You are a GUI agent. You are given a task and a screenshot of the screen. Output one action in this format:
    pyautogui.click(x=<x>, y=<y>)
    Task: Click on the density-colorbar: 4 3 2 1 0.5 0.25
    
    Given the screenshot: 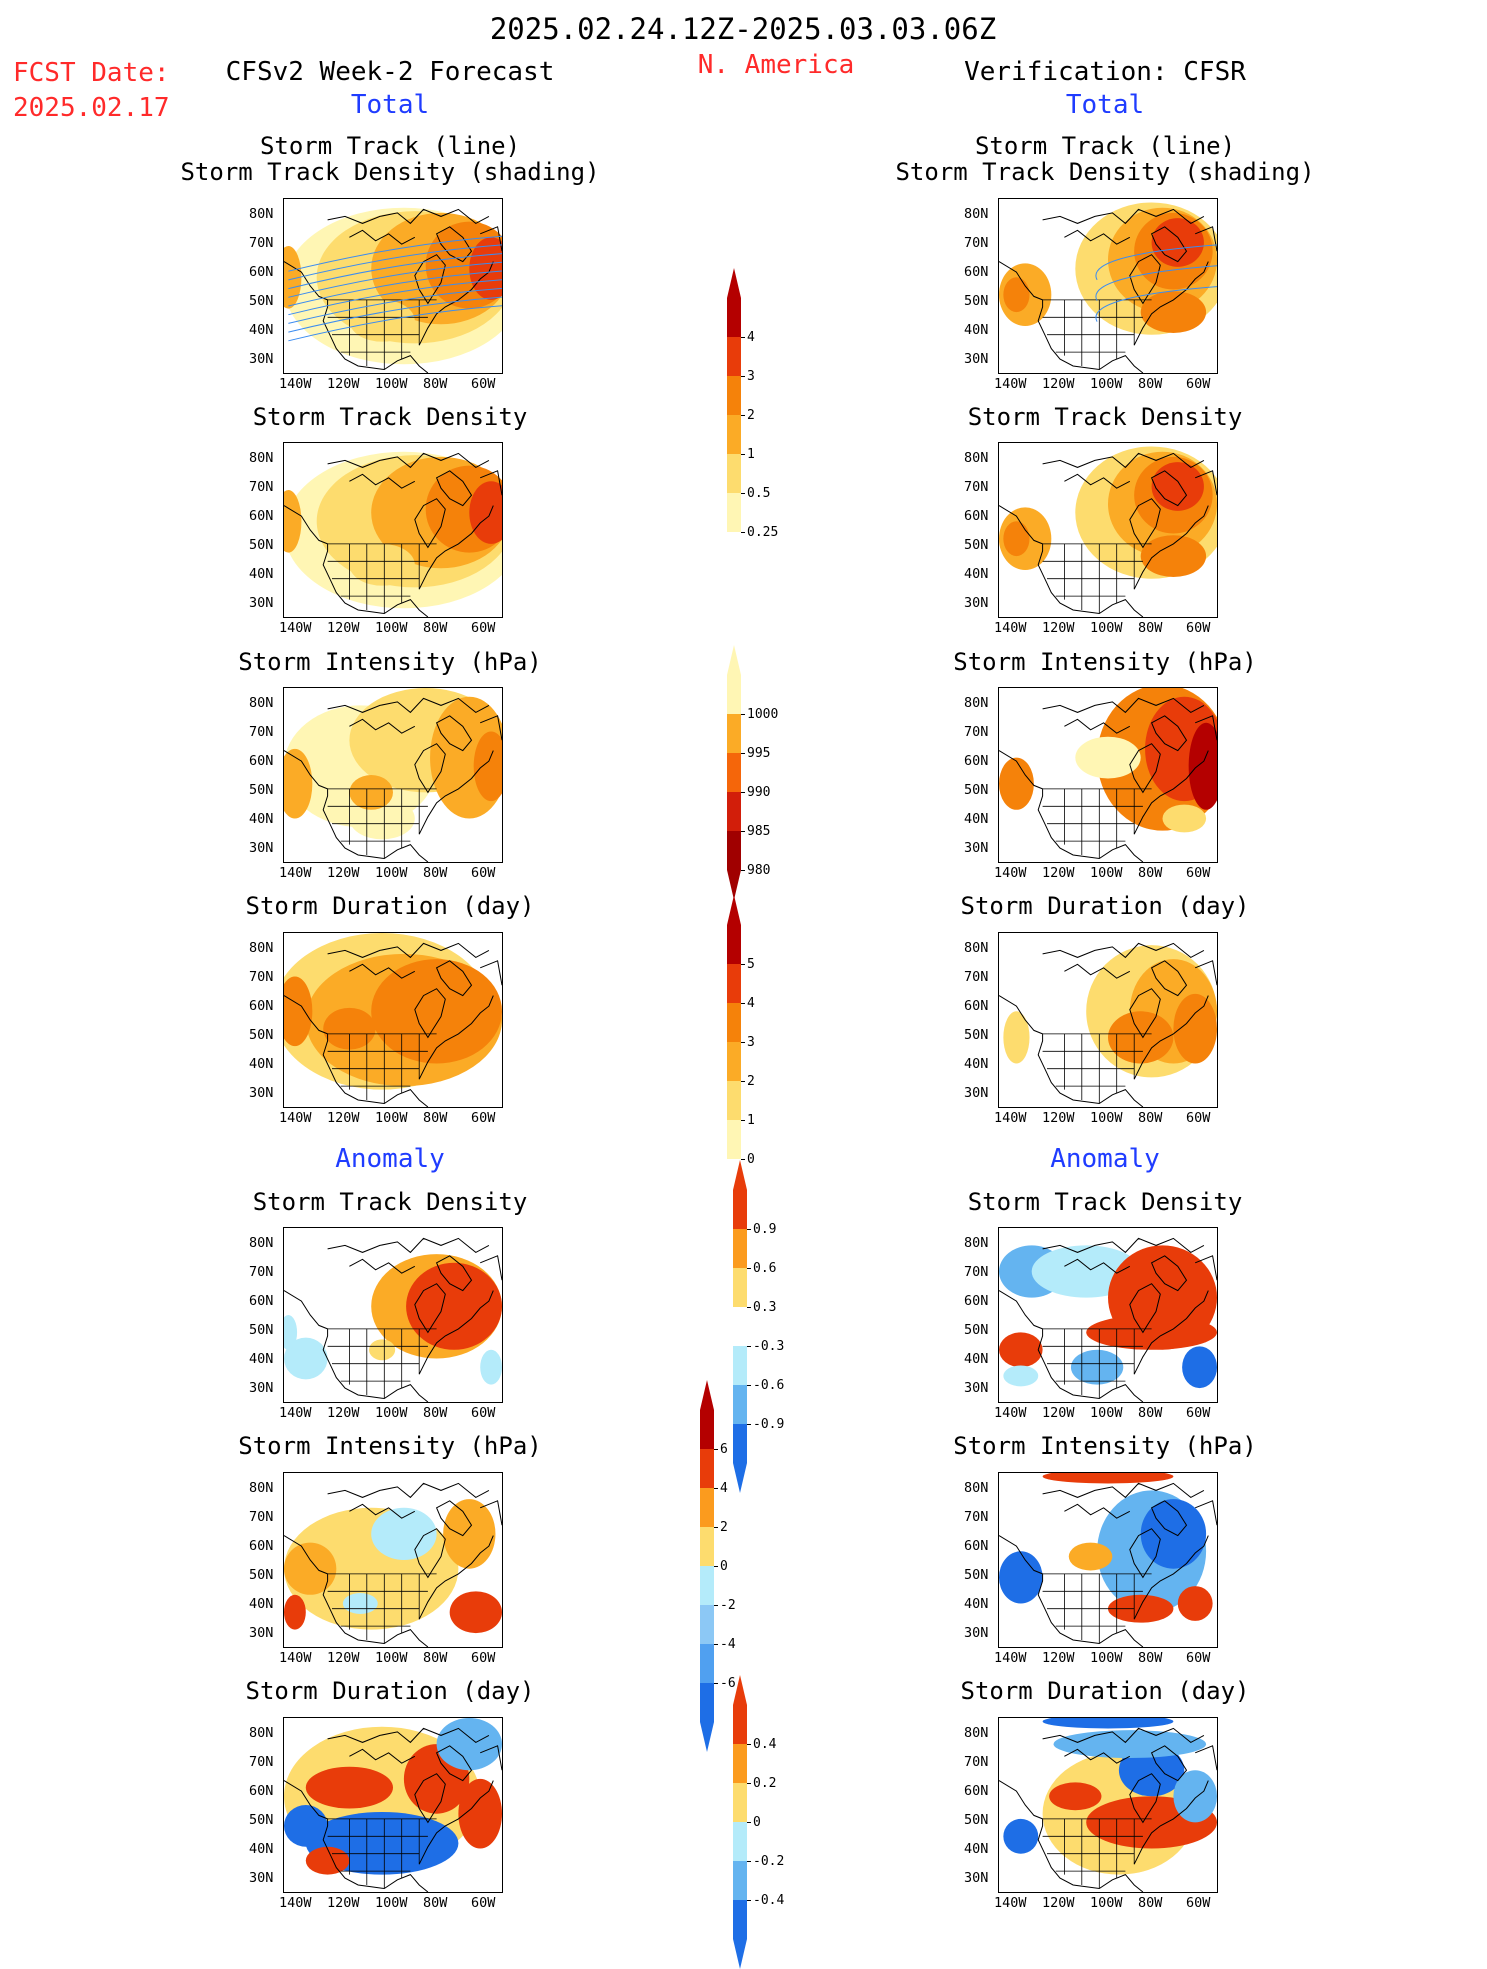 What is the action you would take?
    pyautogui.click(x=752, y=403)
    